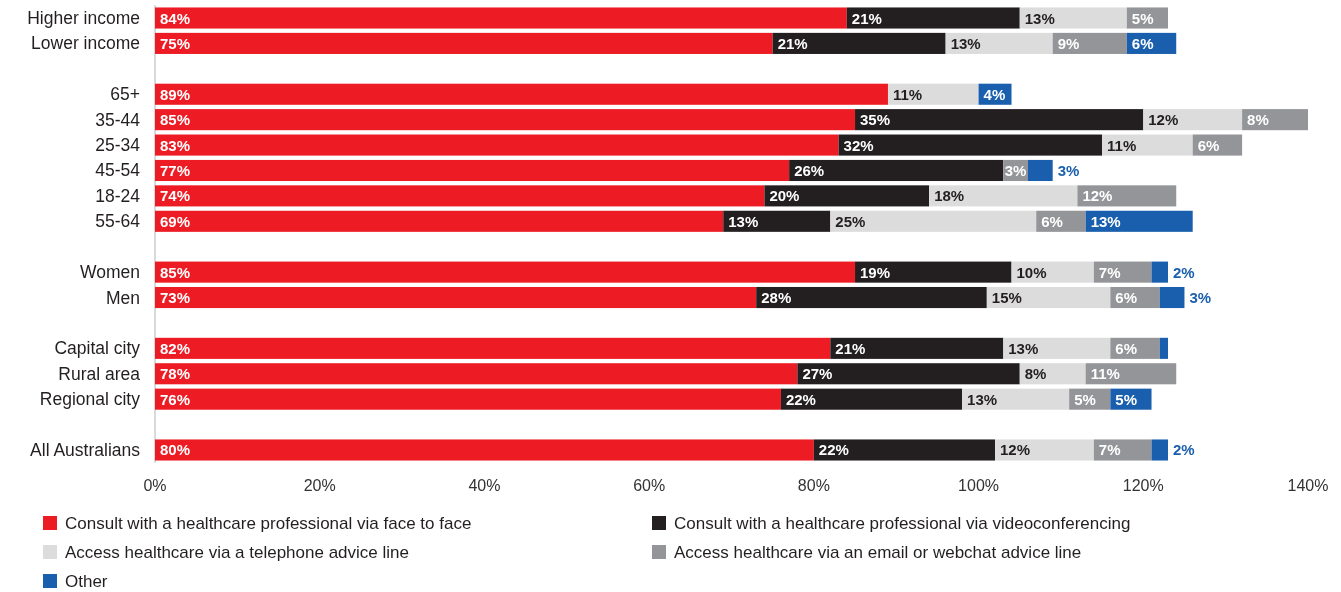  What do you see at coordinates (949, 196) in the screenshot?
I see `data-label: 18%` at bounding box center [949, 196].